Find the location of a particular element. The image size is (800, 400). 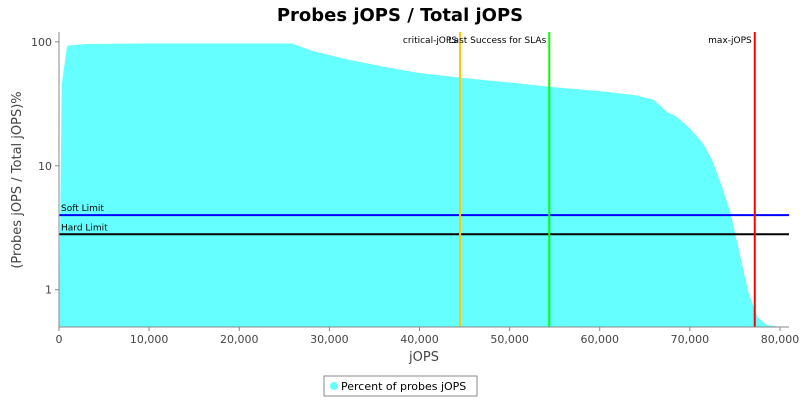

y-tick-label: 10 is located at coordinates (45, 166).